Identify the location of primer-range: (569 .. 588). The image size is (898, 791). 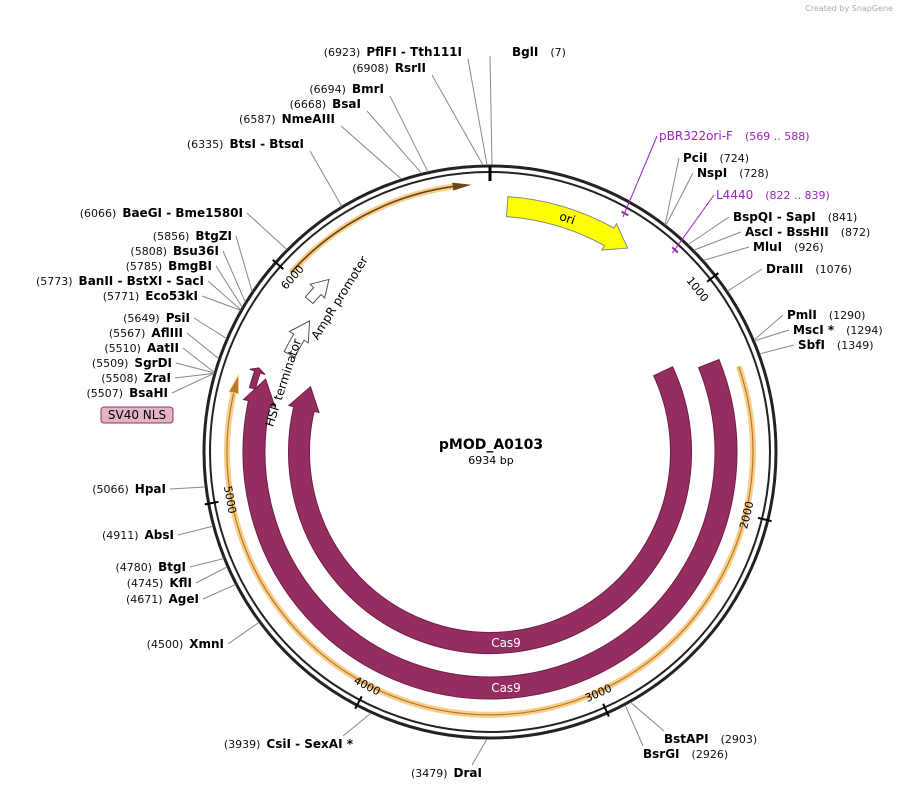
(777, 136).